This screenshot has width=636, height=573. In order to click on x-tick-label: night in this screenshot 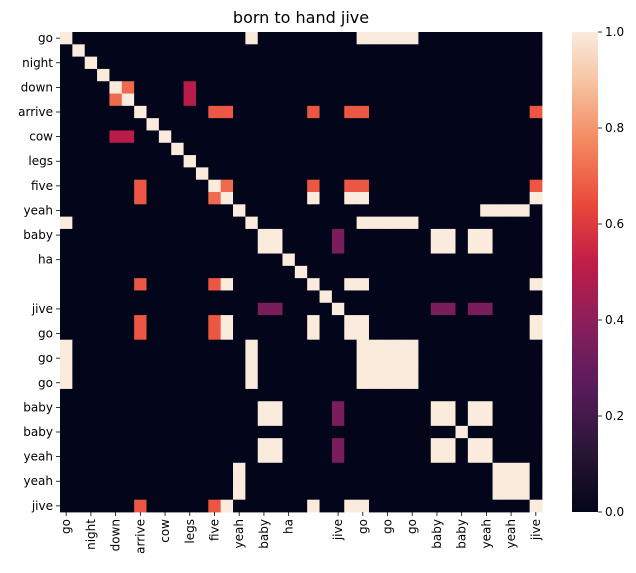, I will do `click(91, 534)`.